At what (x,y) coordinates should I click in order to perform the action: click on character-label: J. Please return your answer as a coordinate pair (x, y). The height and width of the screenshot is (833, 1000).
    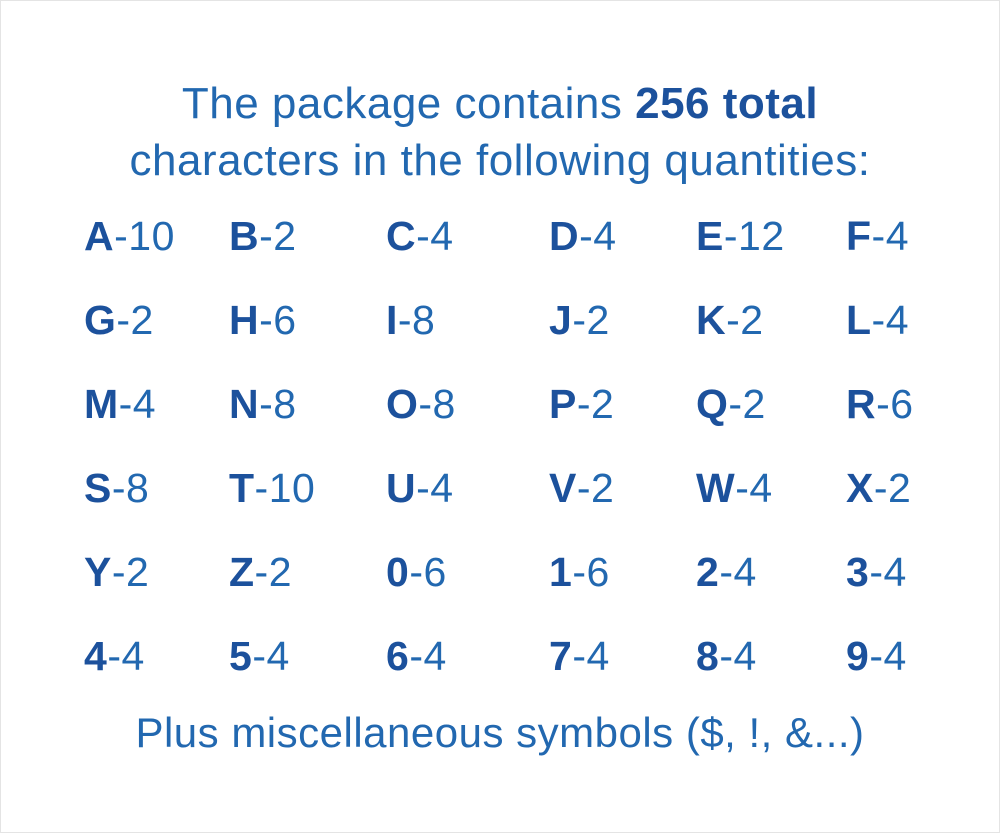
    Looking at the image, I should click on (561, 319).